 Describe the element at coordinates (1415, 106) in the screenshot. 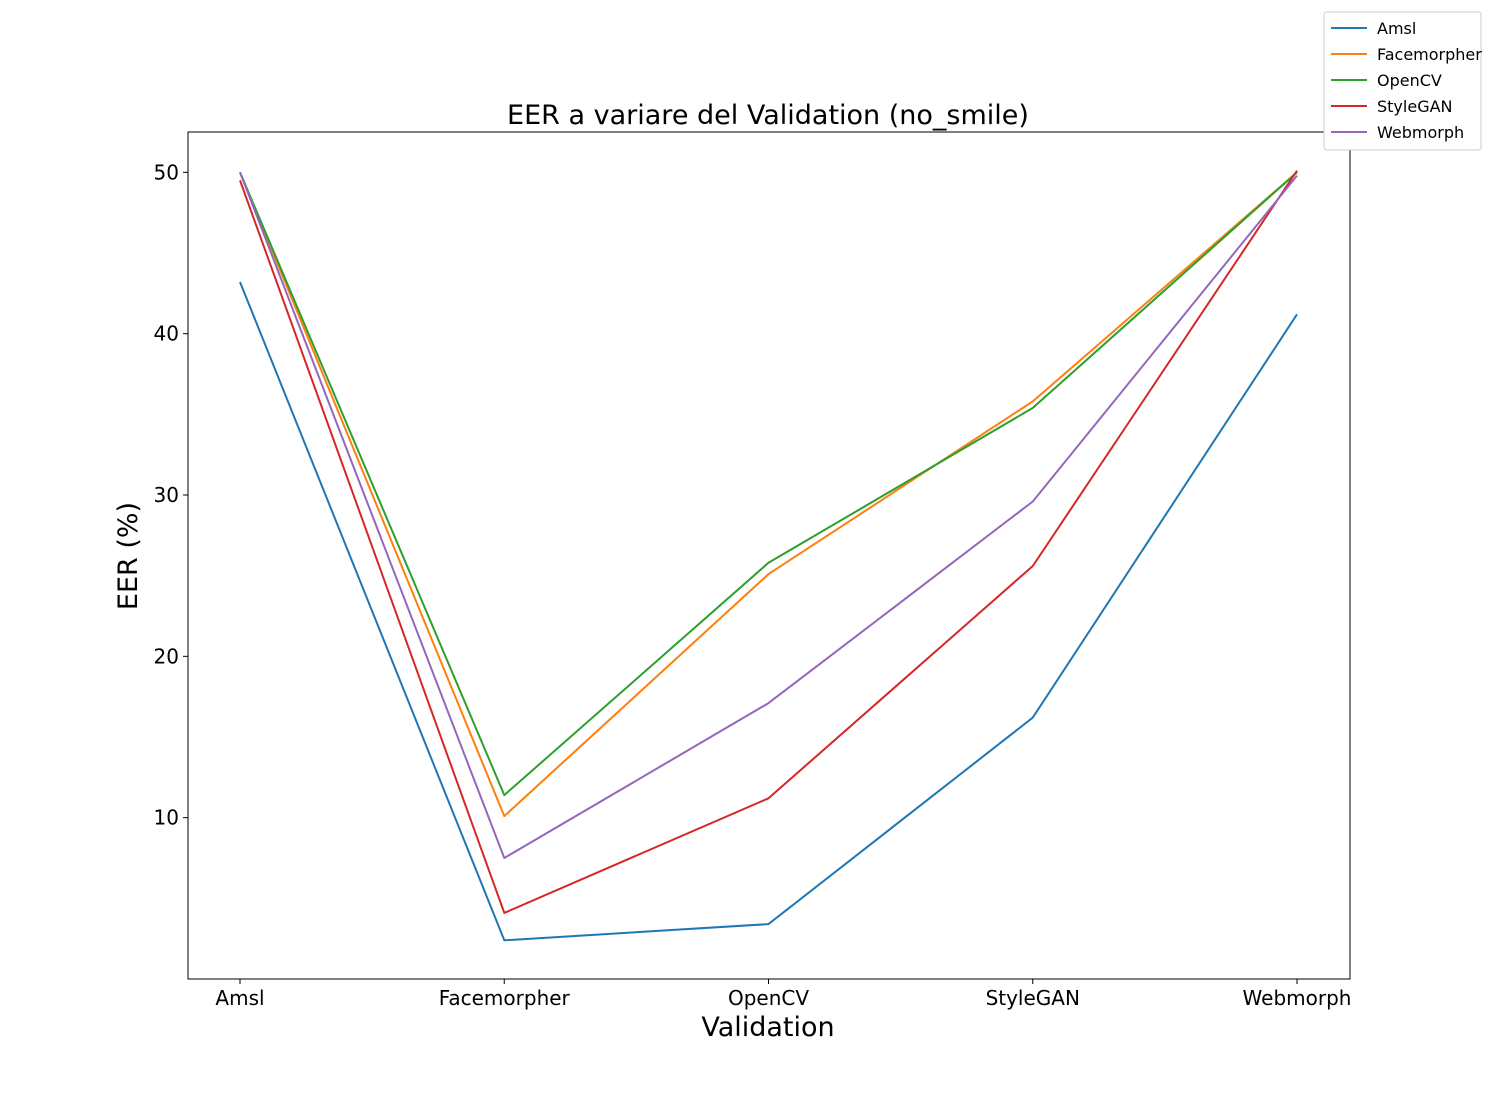

I see `legend-label-stylegan: StyleGAN` at that location.